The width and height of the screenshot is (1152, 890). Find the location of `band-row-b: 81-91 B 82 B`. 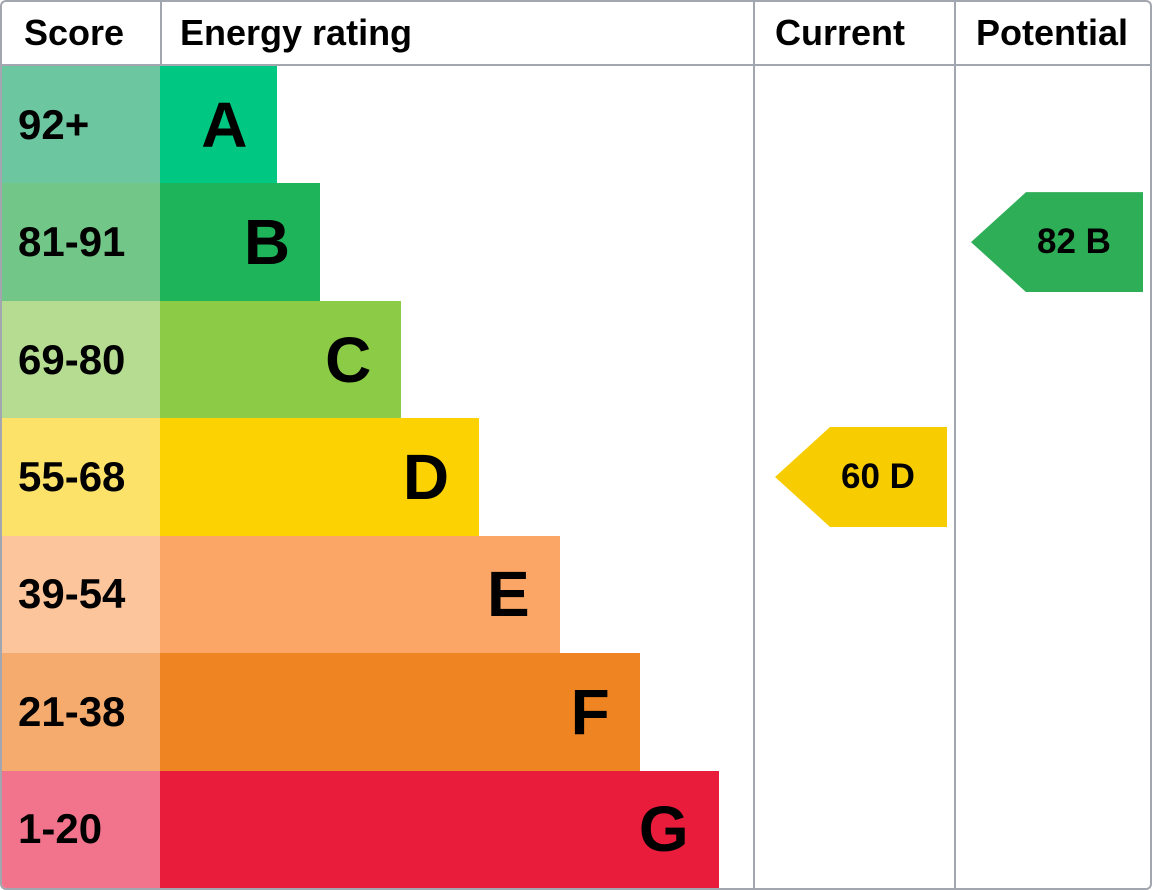

band-row-b: 81-91 B 82 B is located at coordinates (576, 242).